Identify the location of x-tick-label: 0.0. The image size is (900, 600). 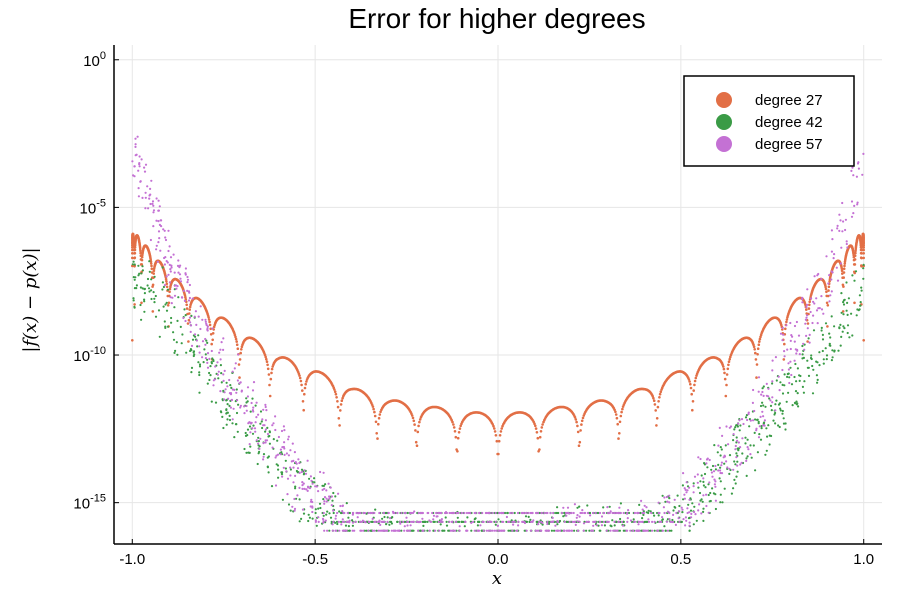
(498, 559).